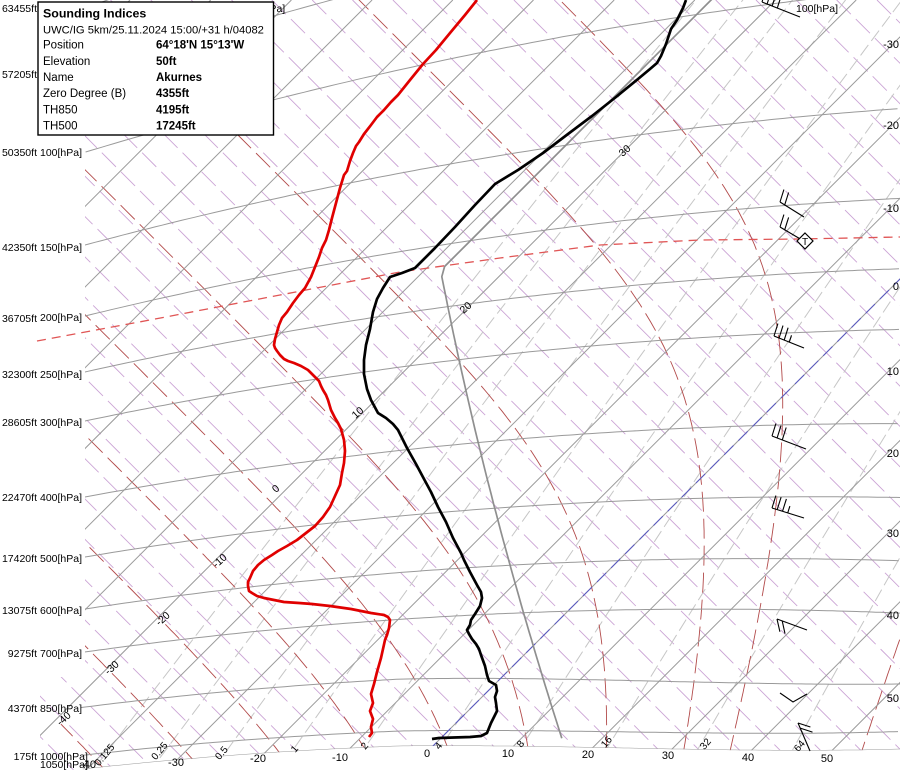 This screenshot has width=900, height=773. I want to click on svg-text: 17245ft, so click(176, 127).